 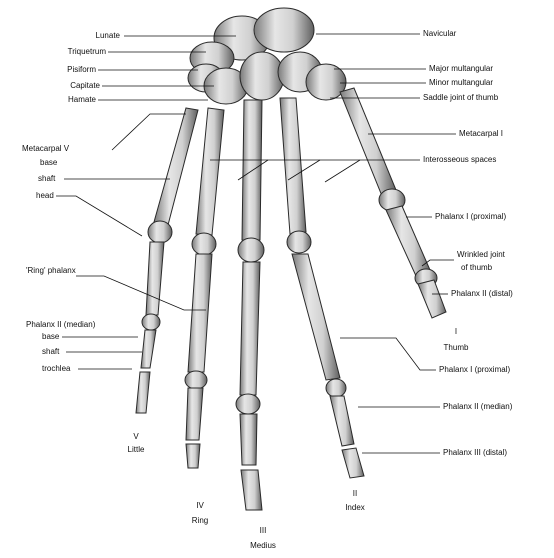 What do you see at coordinates (263, 530) in the screenshot?
I see `digit-medius-number: III` at bounding box center [263, 530].